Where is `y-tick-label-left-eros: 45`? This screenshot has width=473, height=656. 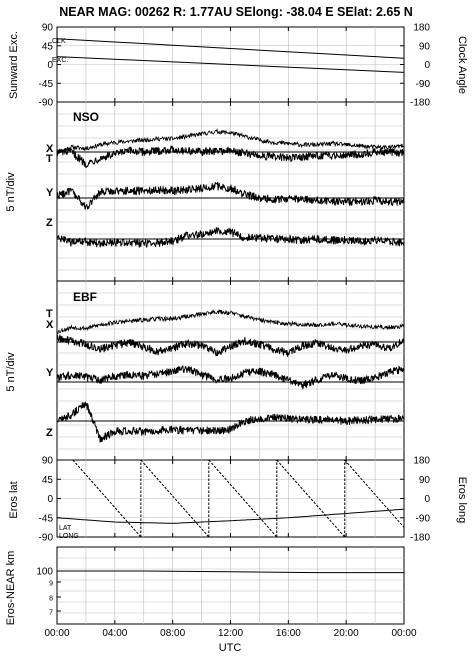
y-tick-label-left-eros: 45 is located at coordinates (48, 480).